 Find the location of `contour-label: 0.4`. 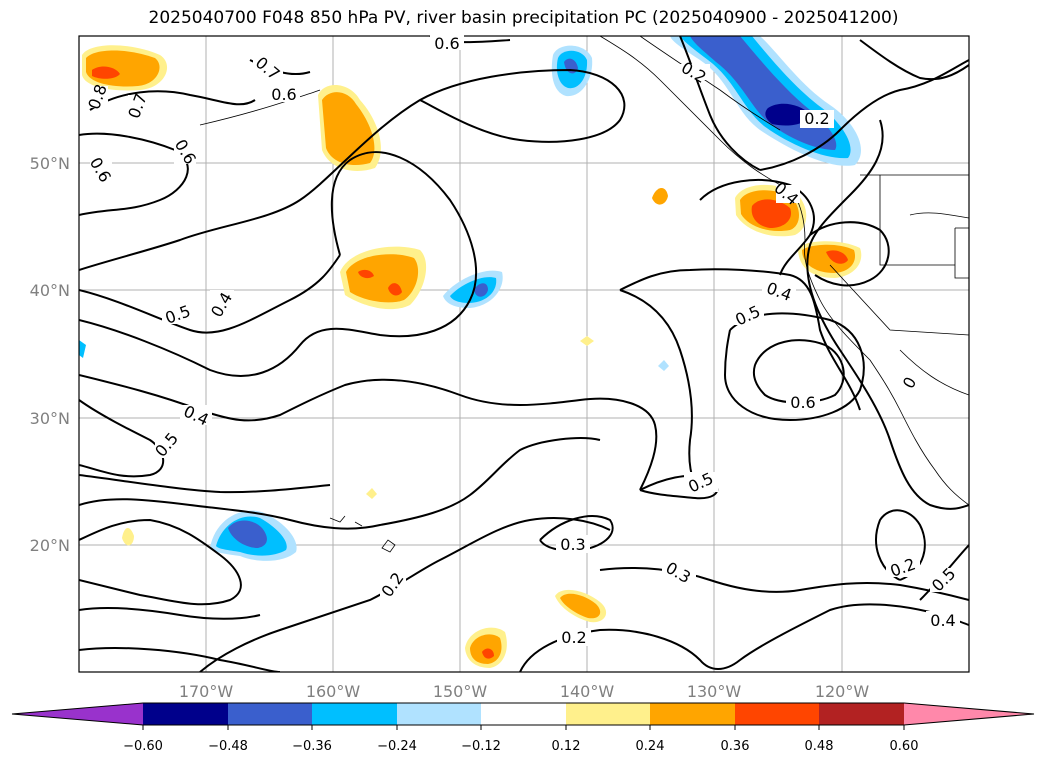

contour-label: 0.4 is located at coordinates (942, 620).